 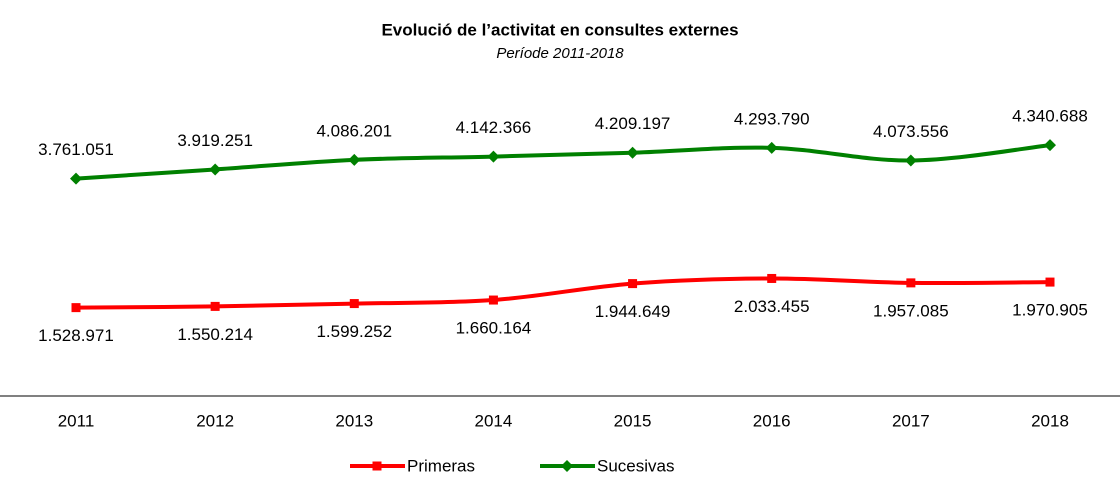 What do you see at coordinates (772, 306) in the screenshot?
I see `data-label: 2.033.455` at bounding box center [772, 306].